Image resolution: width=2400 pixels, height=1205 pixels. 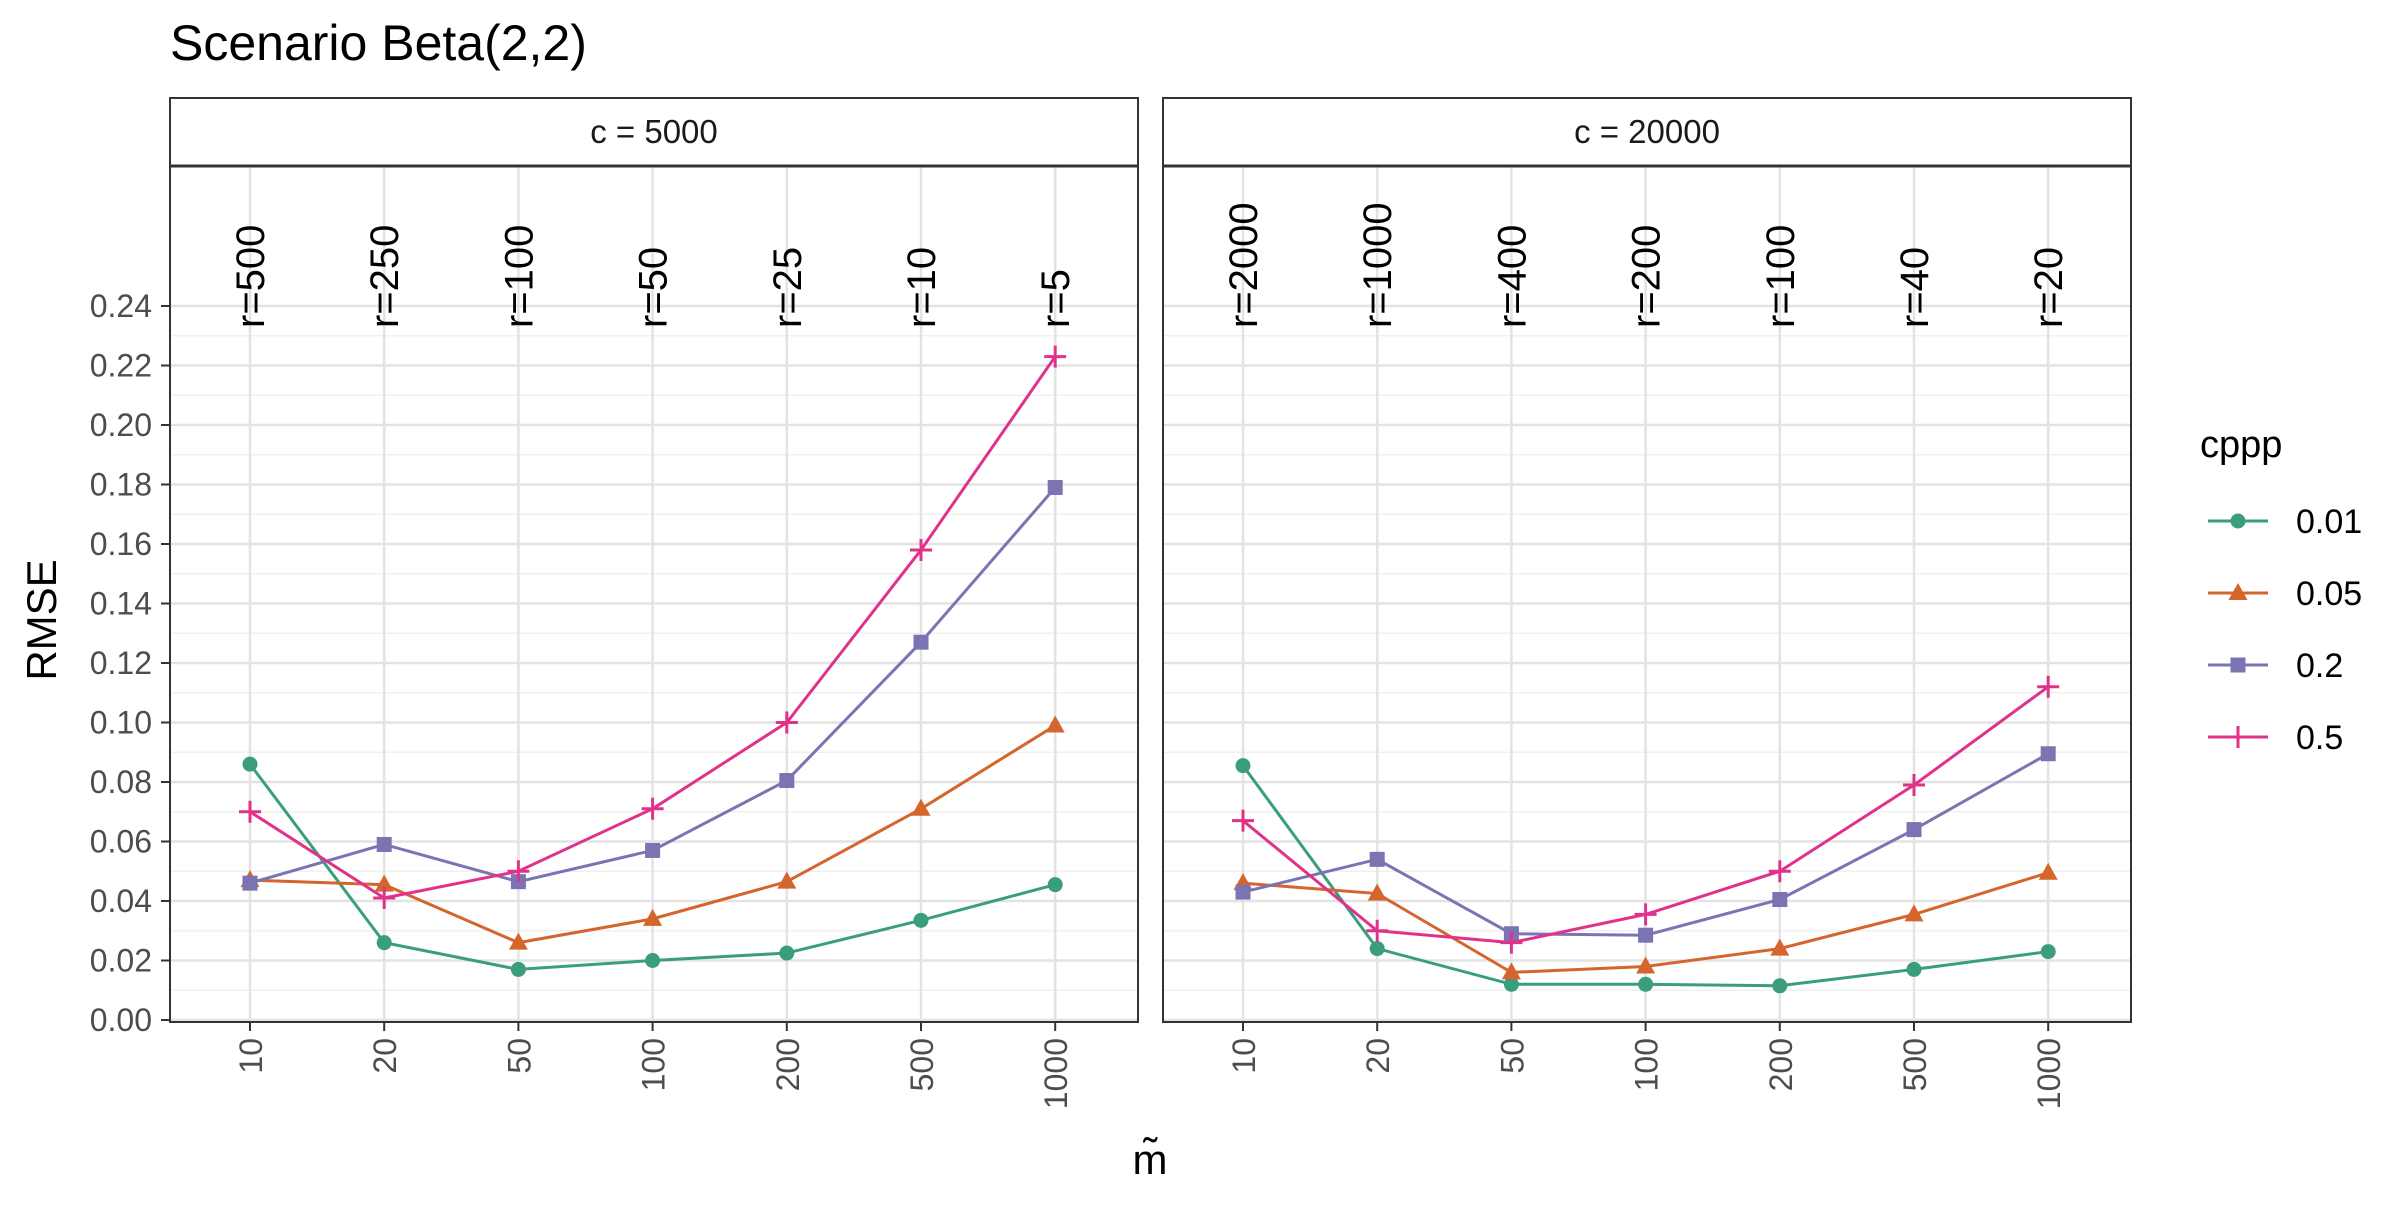 What do you see at coordinates (2319, 738) in the screenshot?
I see `legend-label: 0.5` at bounding box center [2319, 738].